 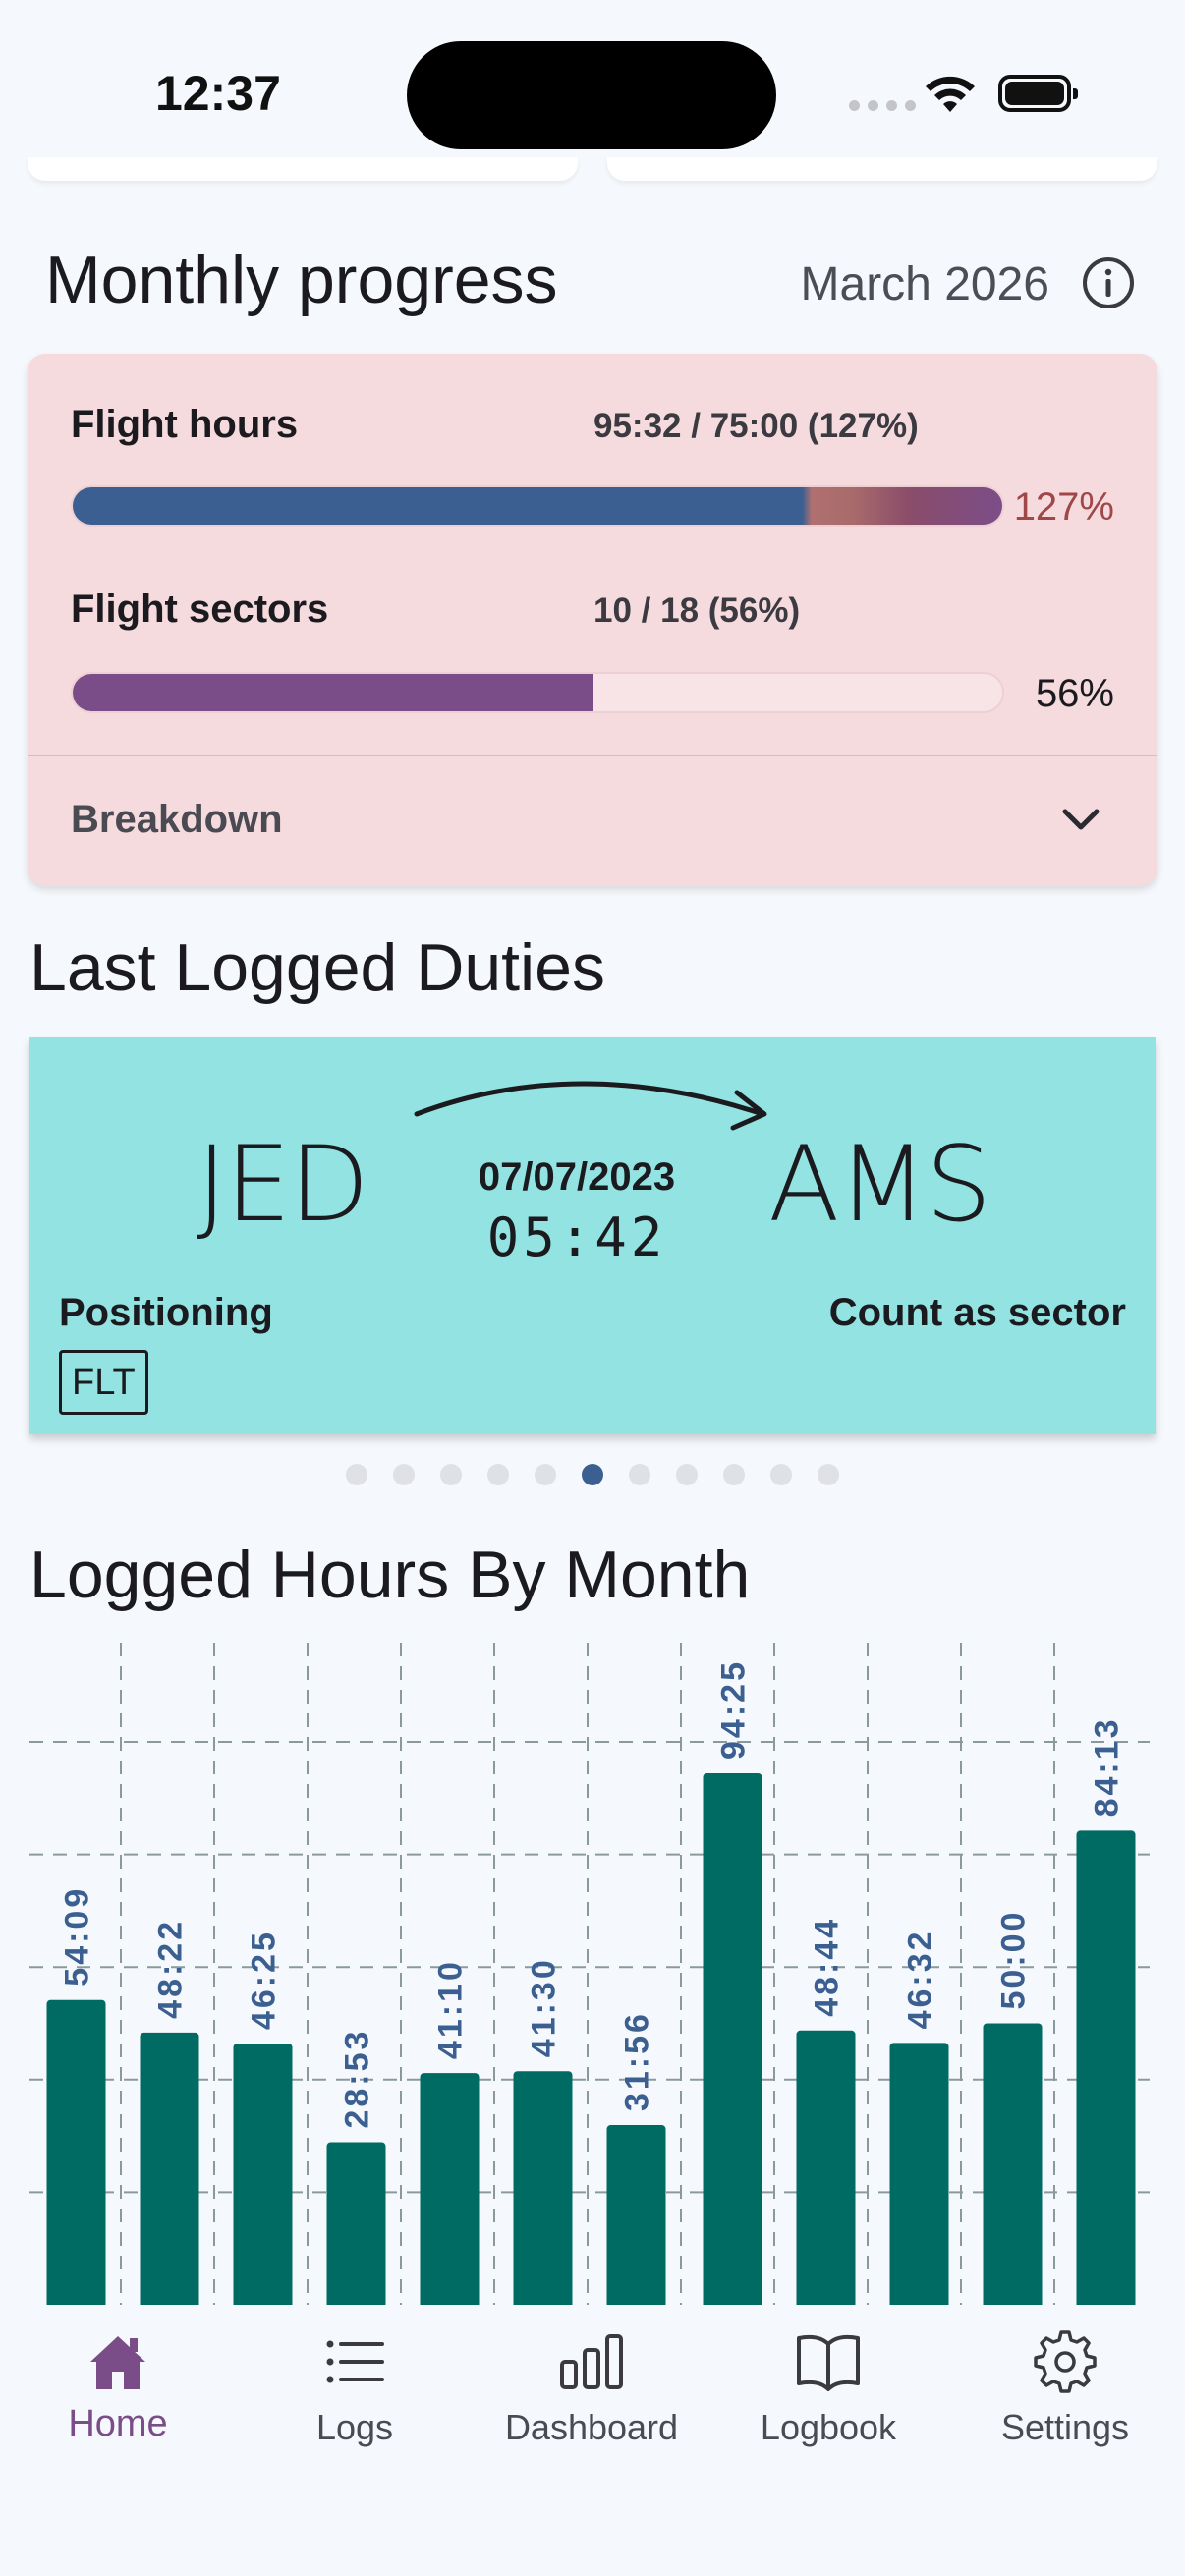 I want to click on nav-logs: Logs, so click(x=355, y=2393).